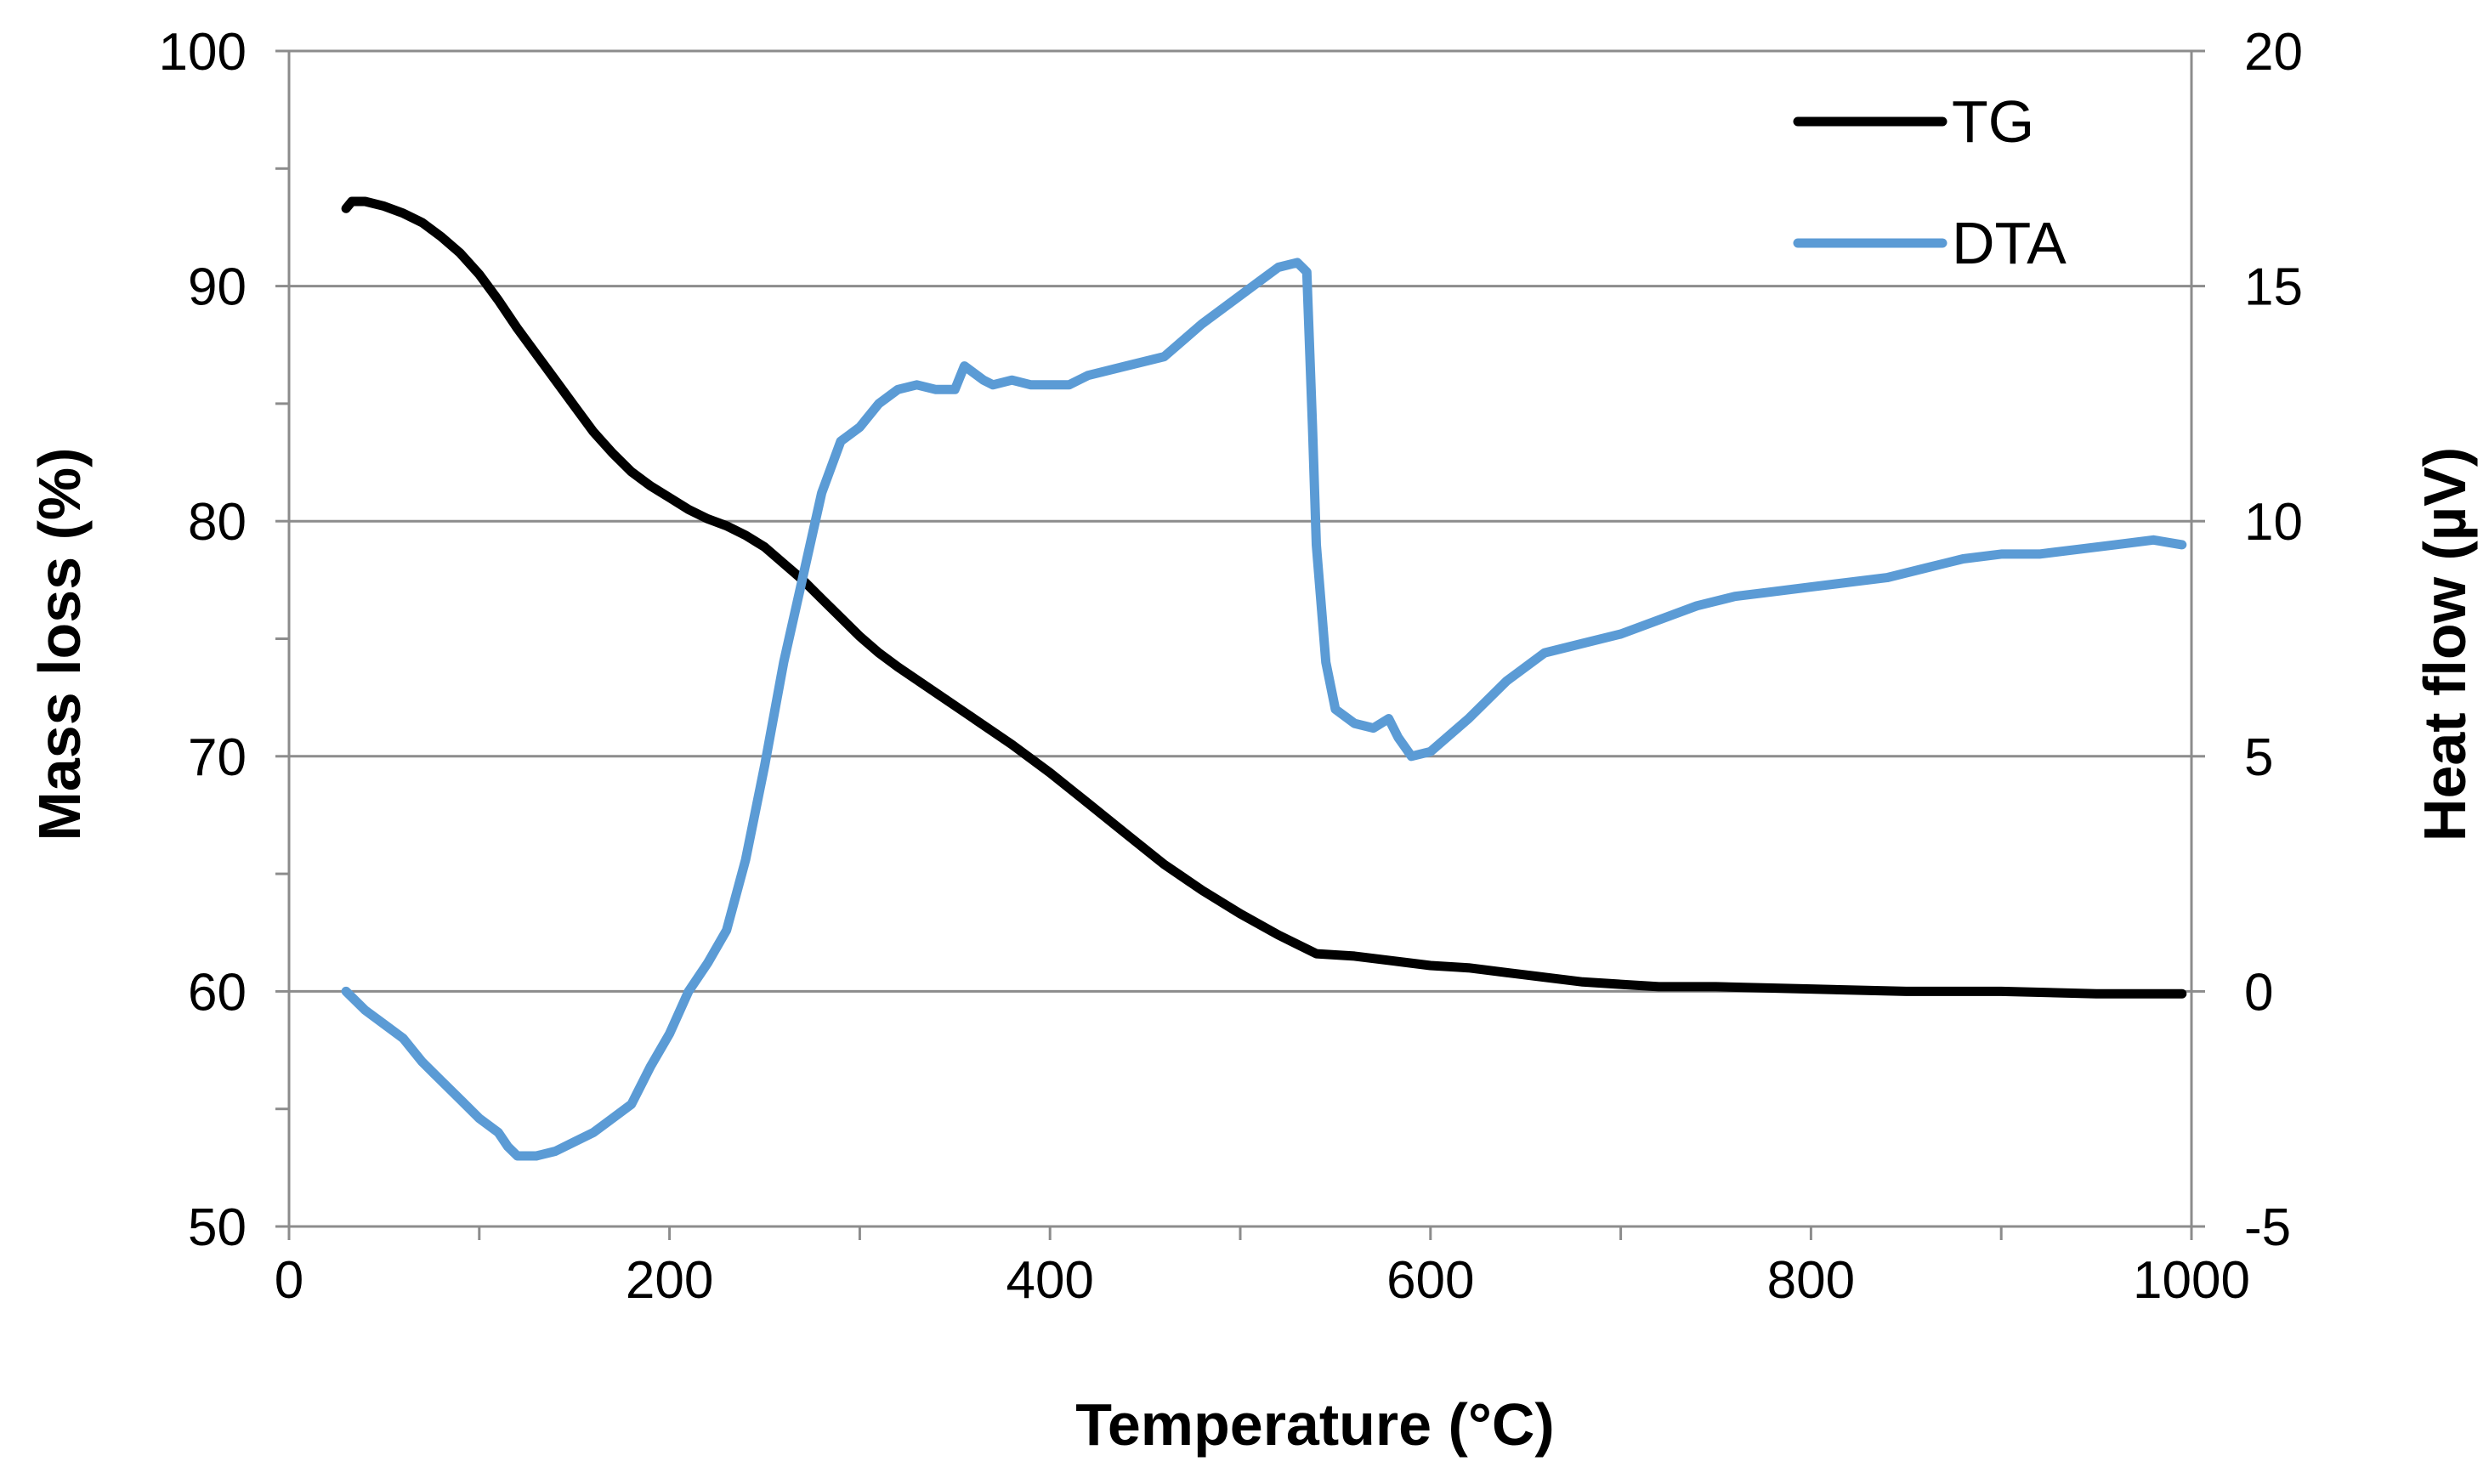 The height and width of the screenshot is (1484, 2489). Describe the element at coordinates (2445, 644) in the screenshot. I see `y-right-axis-title: Heat flow (µV)` at that location.